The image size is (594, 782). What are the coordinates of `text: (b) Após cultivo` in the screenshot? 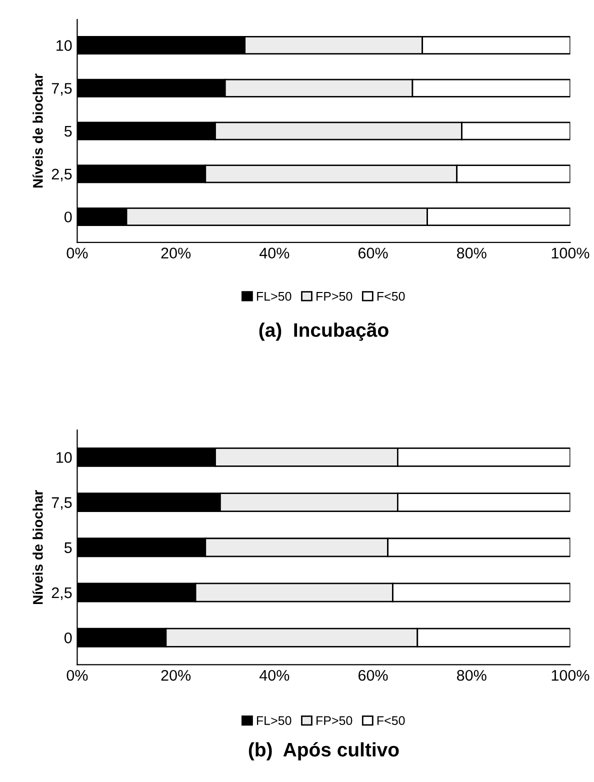 It's located at (323, 751).